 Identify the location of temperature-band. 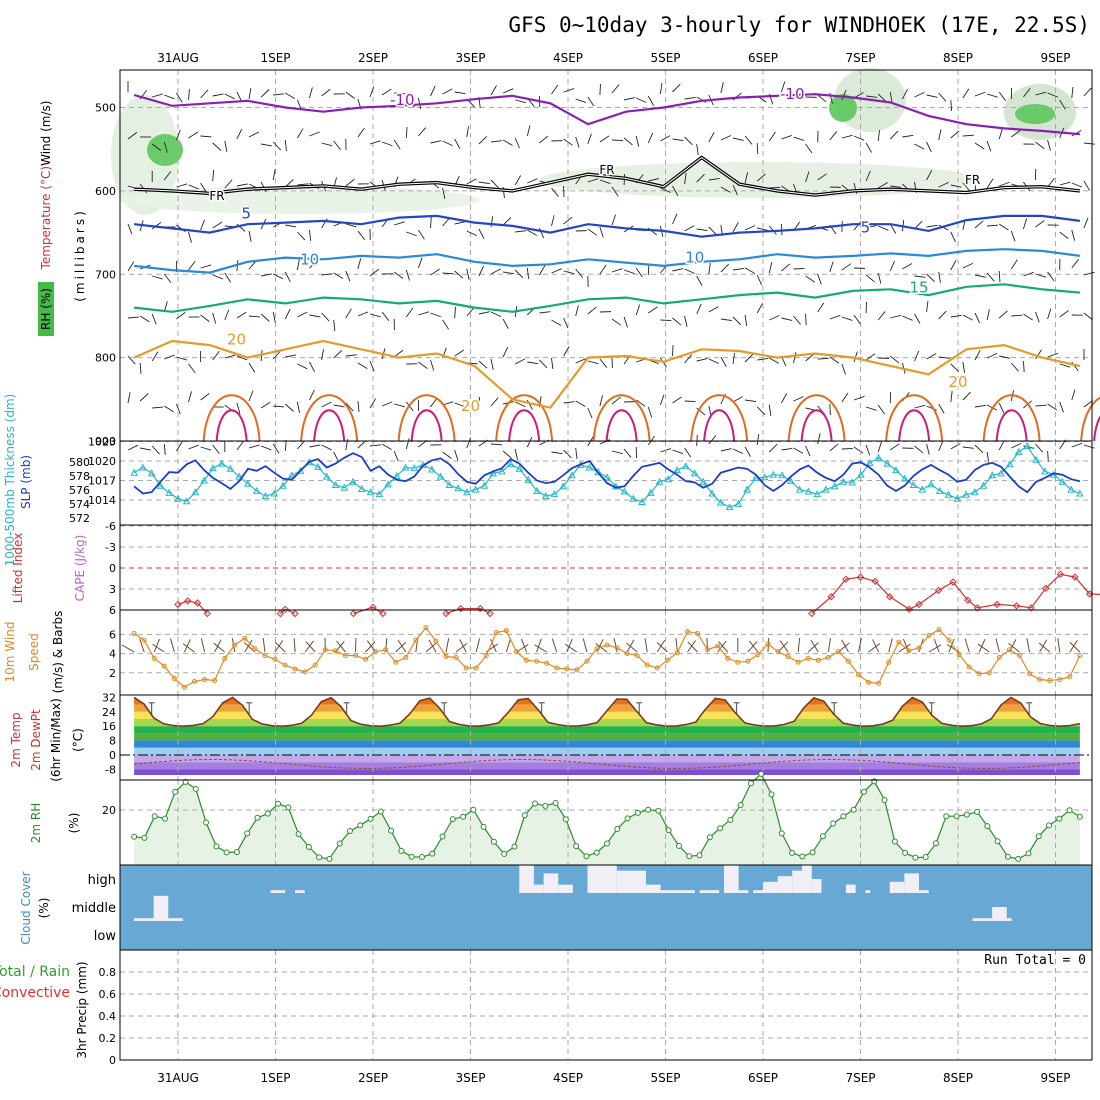
(607, 751).